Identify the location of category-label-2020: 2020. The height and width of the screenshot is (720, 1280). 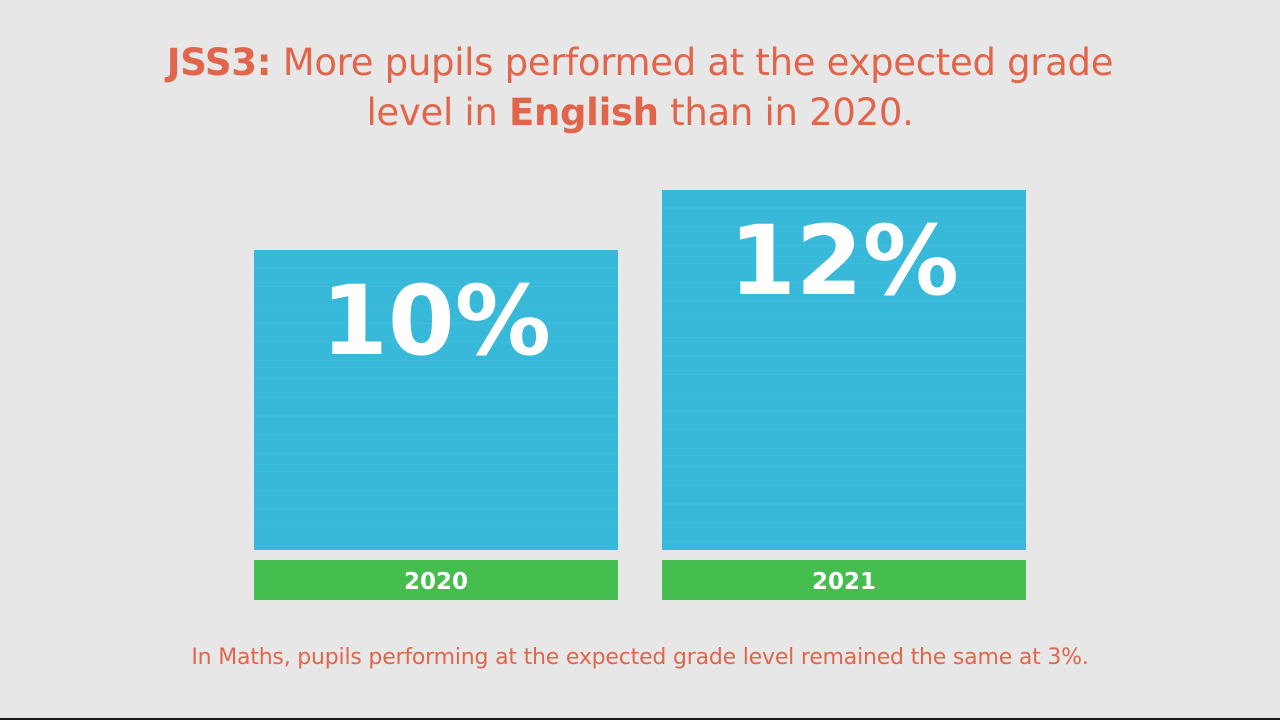
(436, 582).